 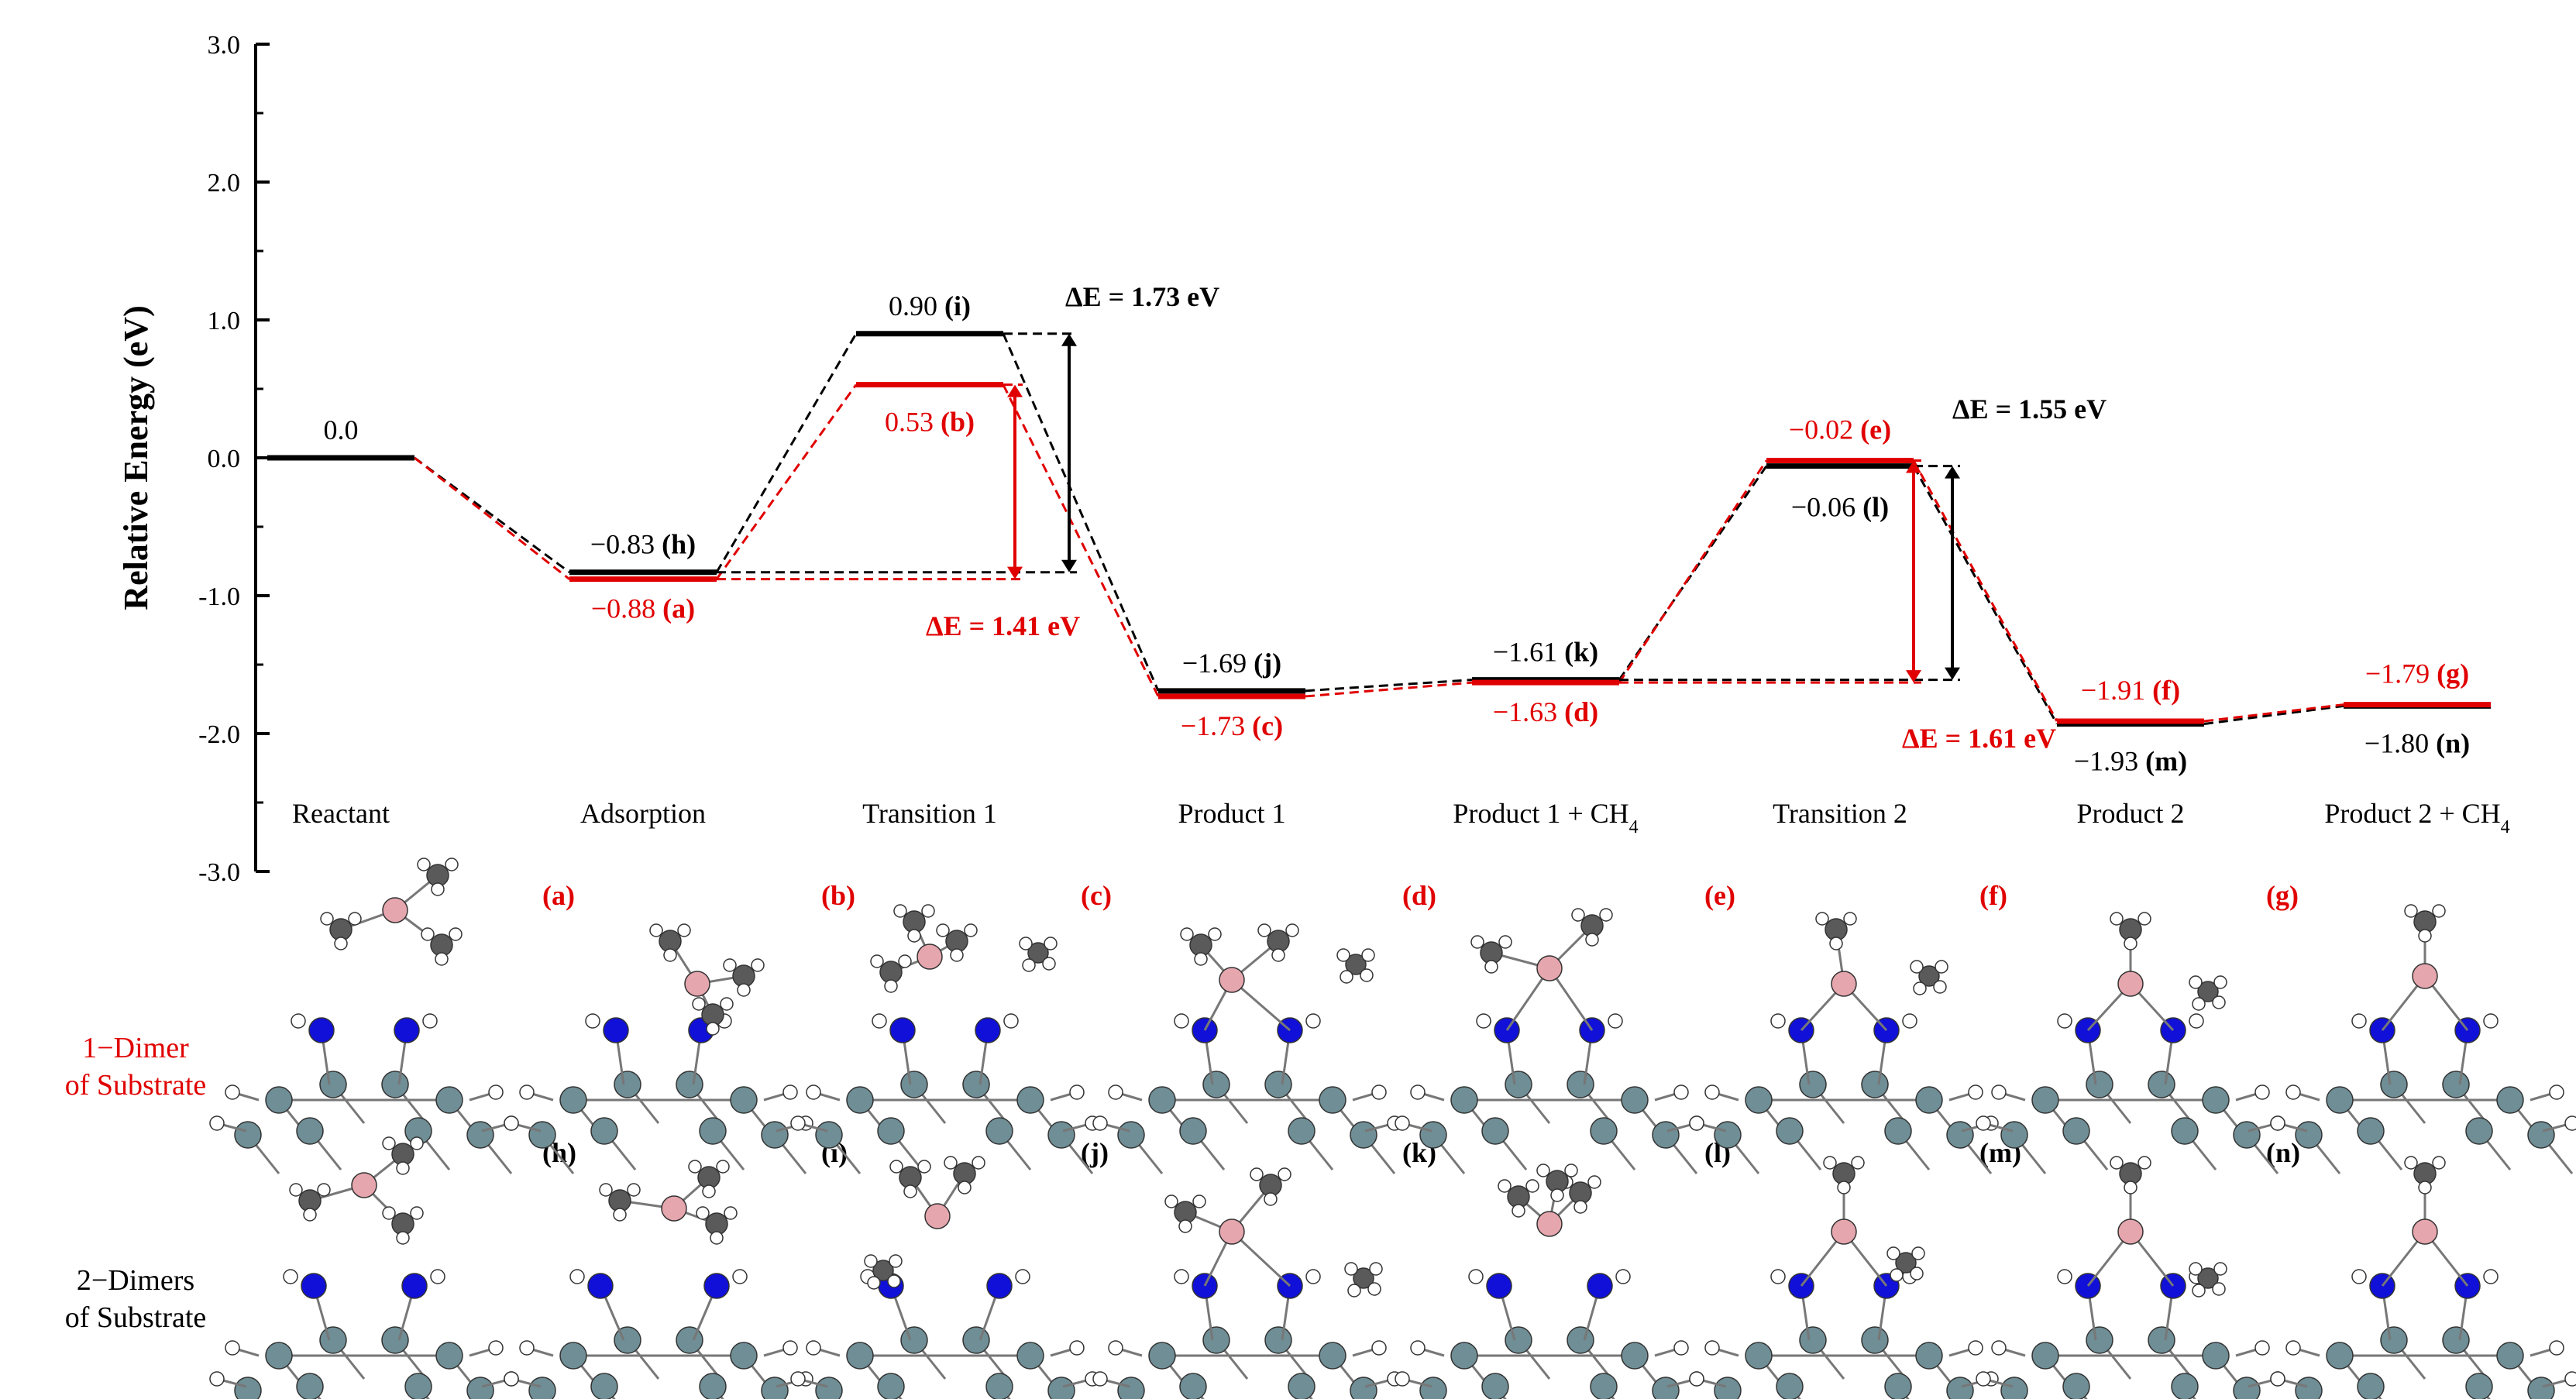 I want to click on energy-value-label: −0.02 (e), so click(x=1840, y=429).